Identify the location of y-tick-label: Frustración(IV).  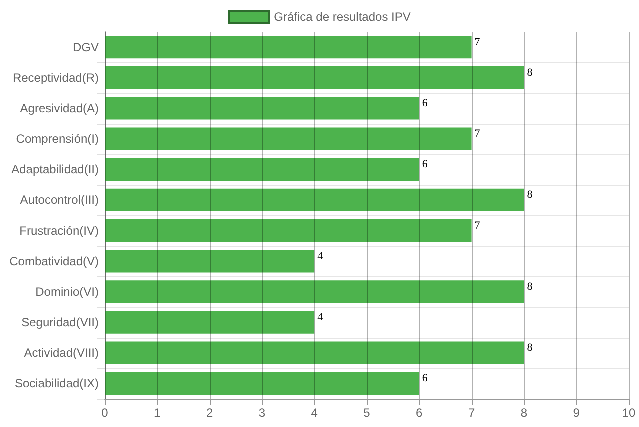
(59, 231).